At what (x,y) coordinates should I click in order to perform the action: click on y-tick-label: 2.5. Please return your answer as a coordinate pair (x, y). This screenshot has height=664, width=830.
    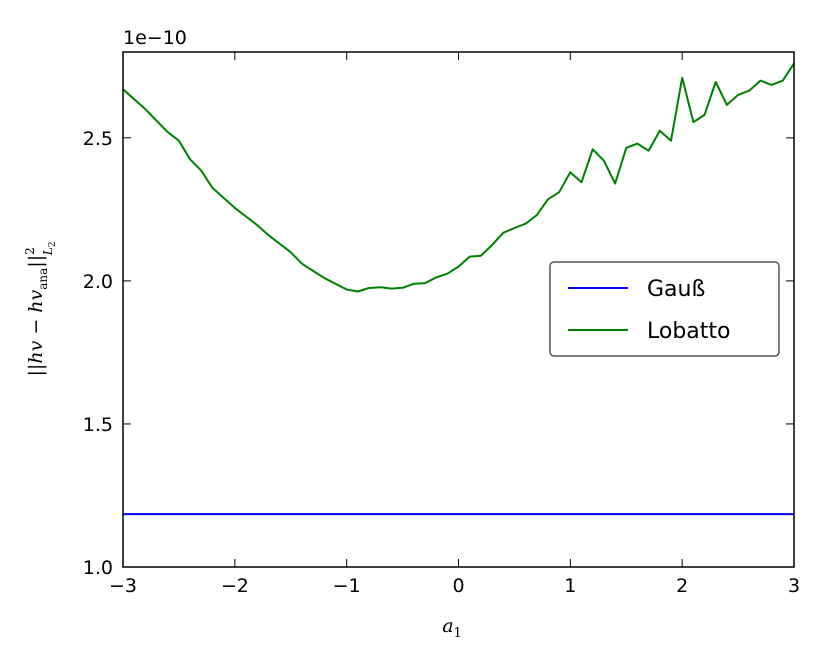
    Looking at the image, I should click on (98, 139).